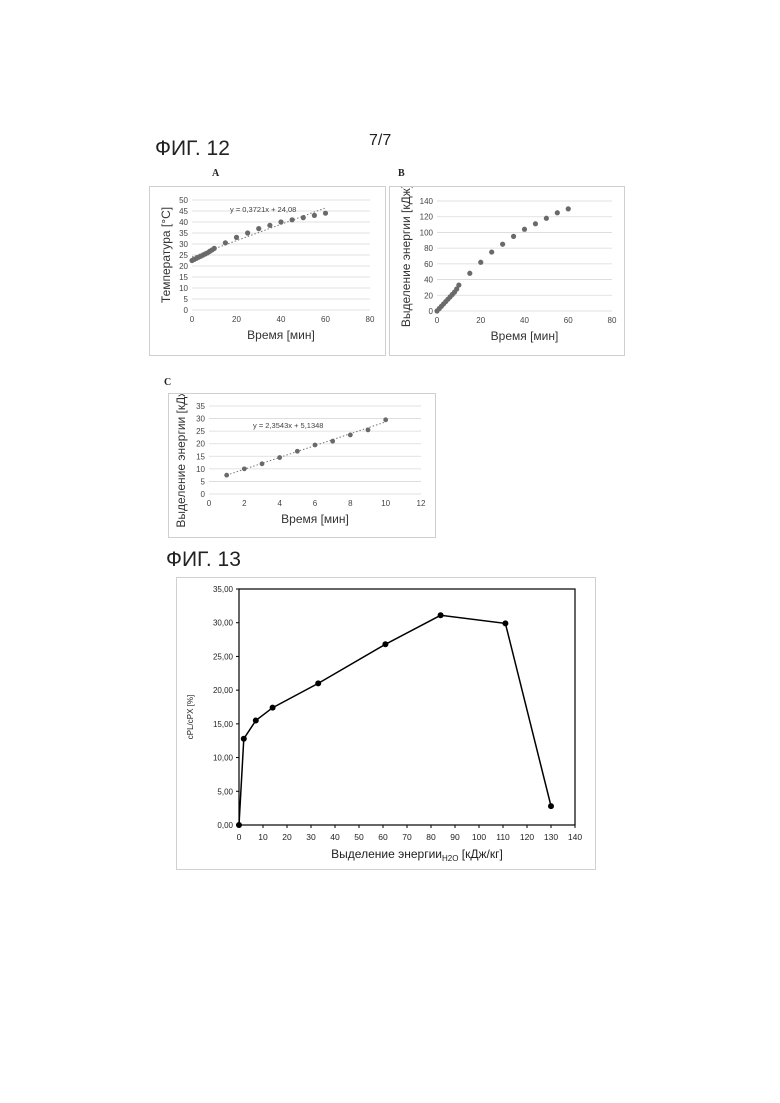 The width and height of the screenshot is (780, 1103). Describe the element at coordinates (223, 589) in the screenshot. I see `y-tick-label: 35,00` at that location.